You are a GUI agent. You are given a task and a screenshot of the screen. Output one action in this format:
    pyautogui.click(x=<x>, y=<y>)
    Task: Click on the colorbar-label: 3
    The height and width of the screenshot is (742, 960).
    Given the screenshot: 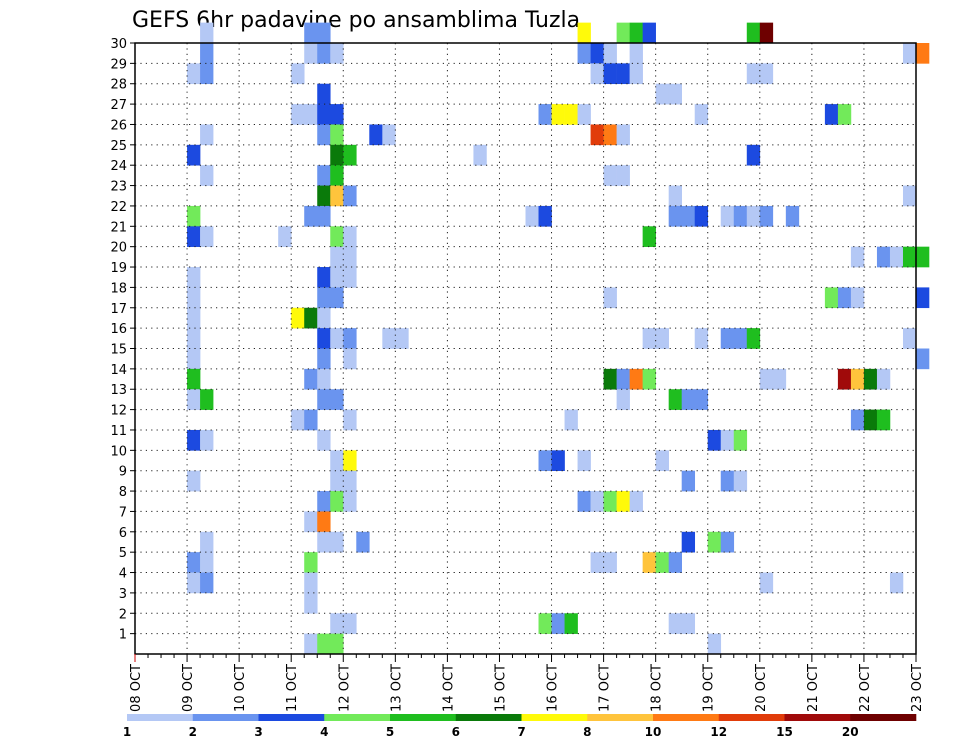 What is the action you would take?
    pyautogui.click(x=258, y=732)
    